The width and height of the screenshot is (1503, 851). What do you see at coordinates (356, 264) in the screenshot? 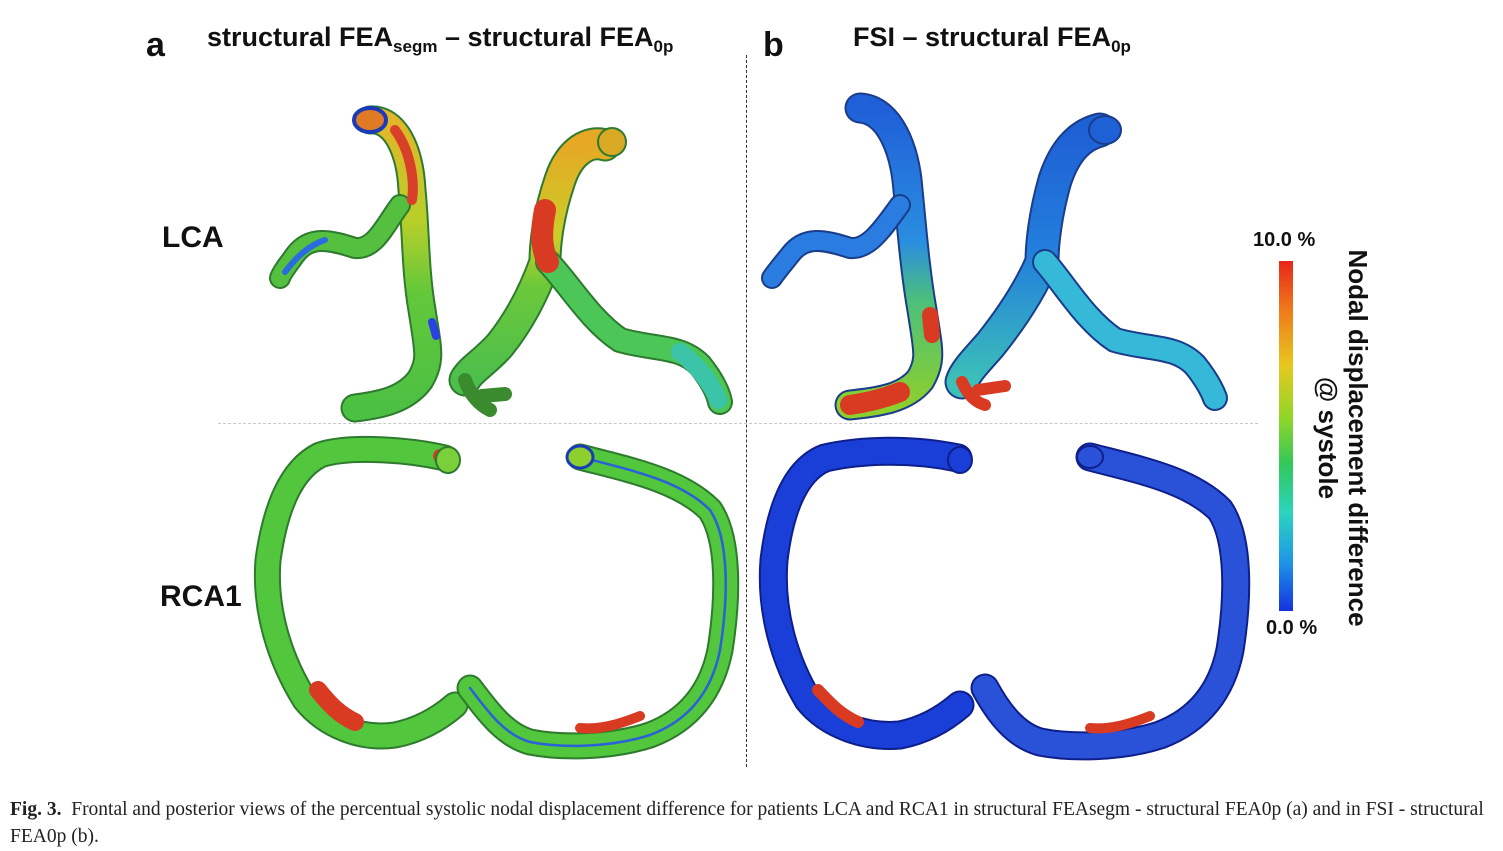
I see `vessel-lca-a-frontal` at bounding box center [356, 264].